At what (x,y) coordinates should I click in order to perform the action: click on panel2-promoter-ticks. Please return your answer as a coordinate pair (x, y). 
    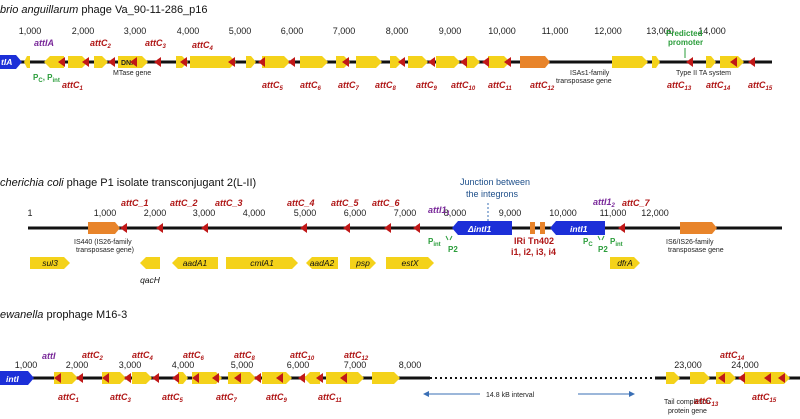
    Looking at the image, I should click on (525, 238).